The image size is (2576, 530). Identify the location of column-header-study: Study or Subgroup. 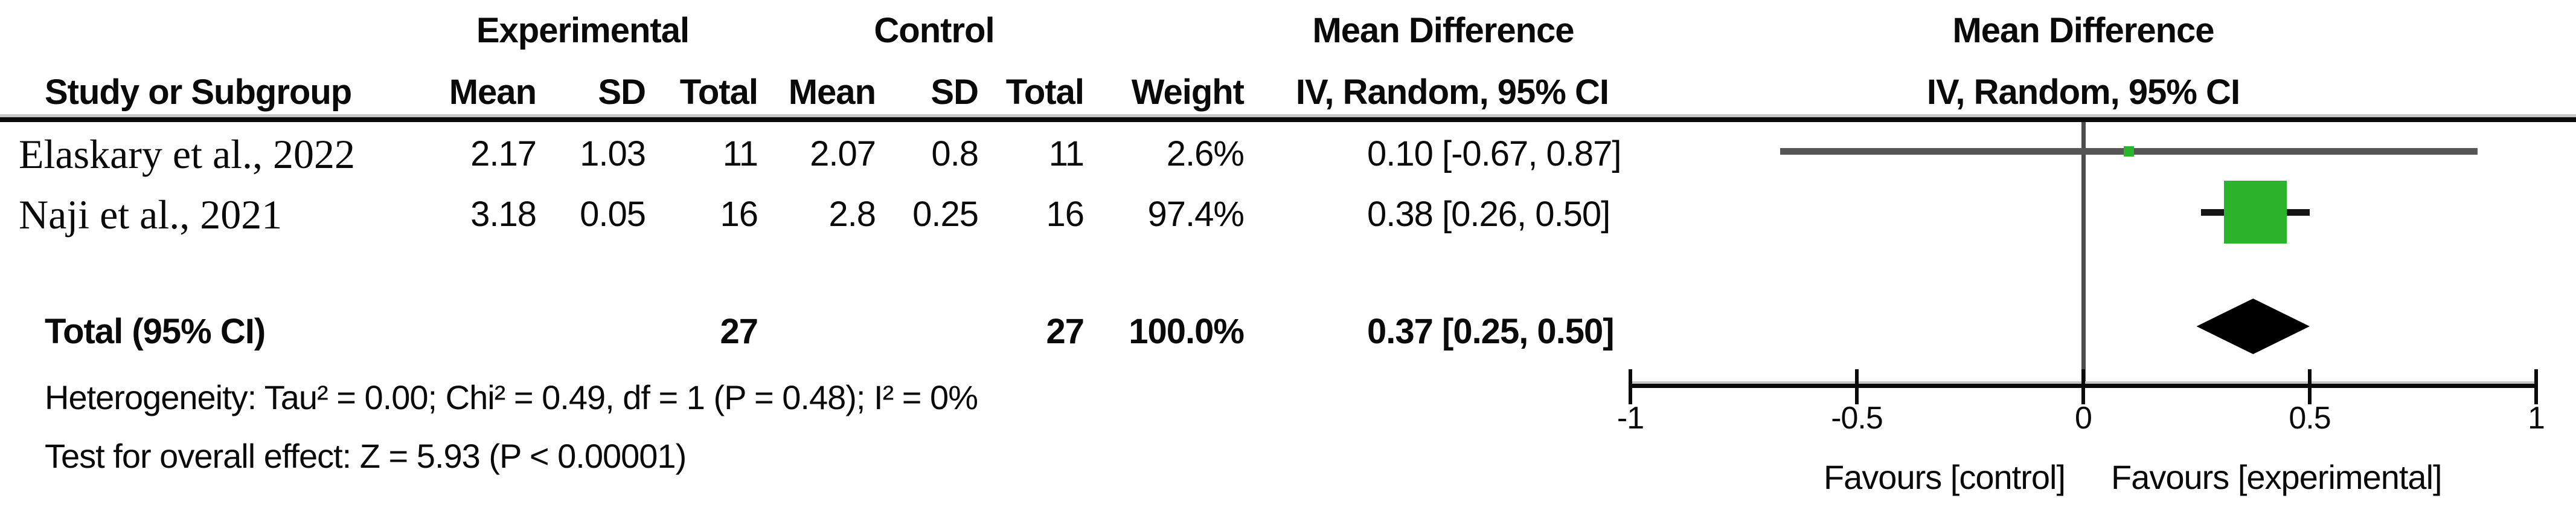
(198, 92).